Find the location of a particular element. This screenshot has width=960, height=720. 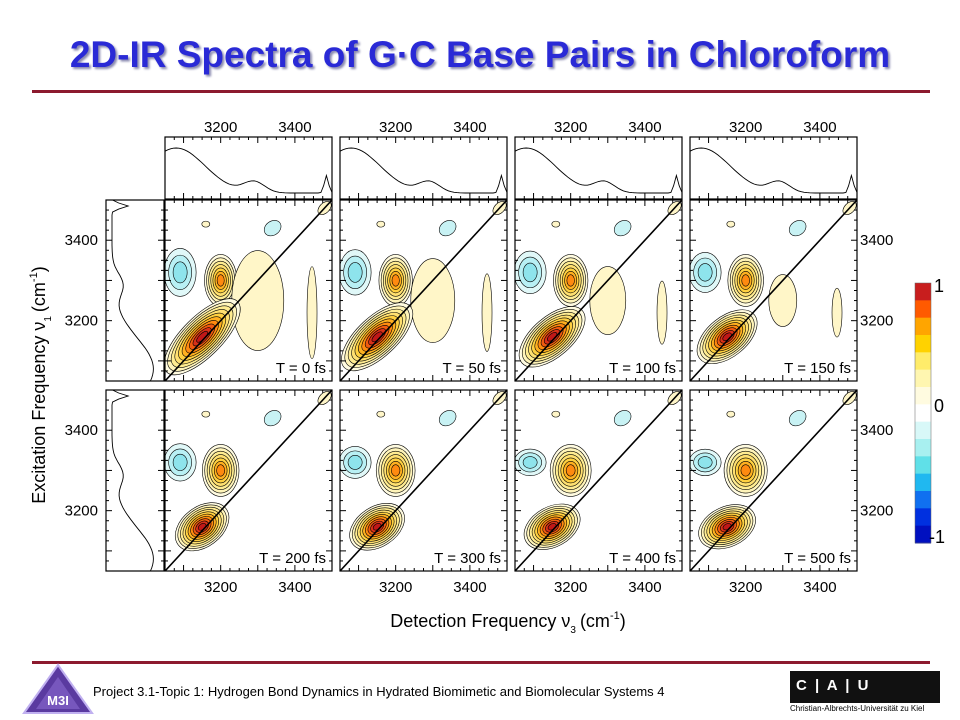

panel-waiting-time-label: T = 500 fs is located at coordinates (817, 558).